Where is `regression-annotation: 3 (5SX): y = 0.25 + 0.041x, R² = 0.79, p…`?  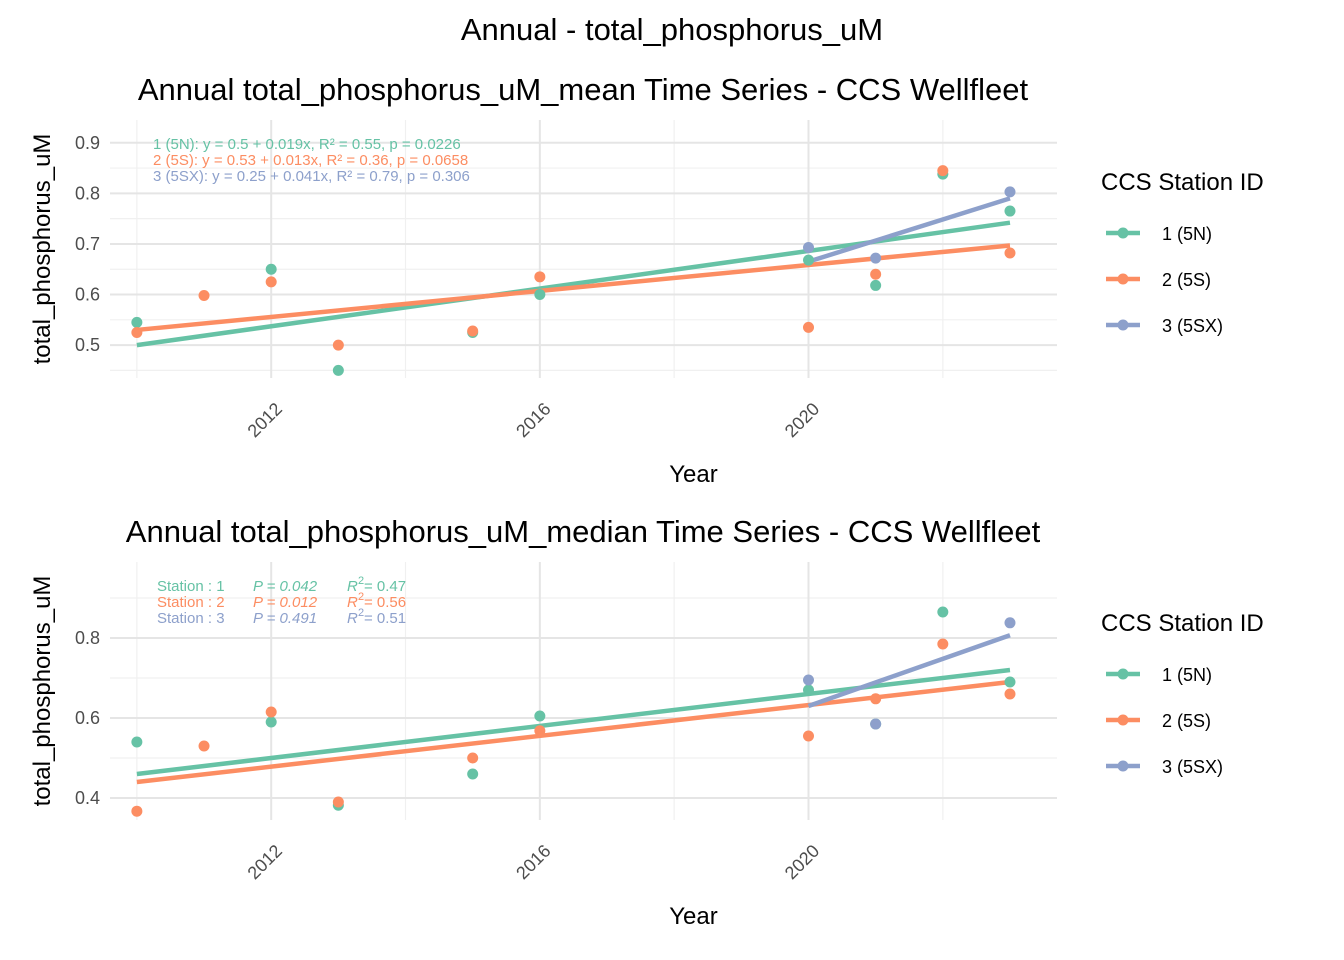 regression-annotation: 3 (5SX): y = 0.25 + 0.041x, R² = 0.79, p… is located at coordinates (311, 176).